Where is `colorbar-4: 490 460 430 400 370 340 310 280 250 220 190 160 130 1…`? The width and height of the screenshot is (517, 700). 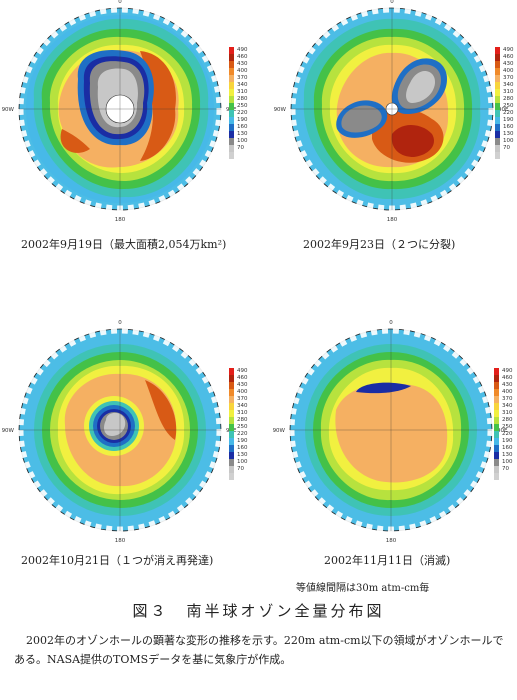
colorbar-4: 490 460 430 400 370 340 310 280 250 220 190 160 130 1… is located at coordinates (505, 426).